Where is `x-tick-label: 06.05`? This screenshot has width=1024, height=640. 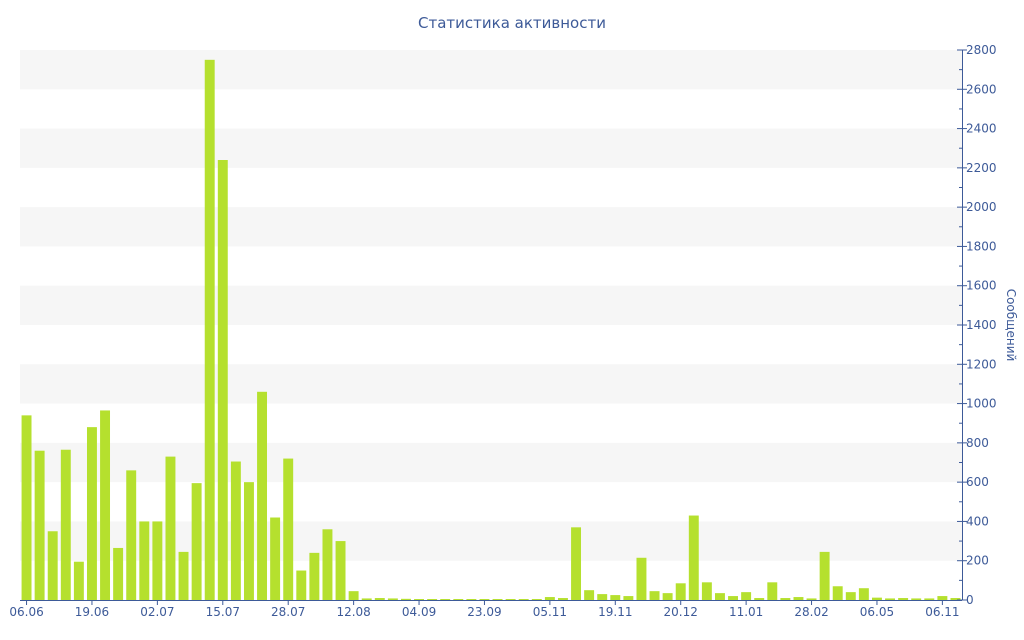
x-tick-label: 06.05 is located at coordinates (877, 612).